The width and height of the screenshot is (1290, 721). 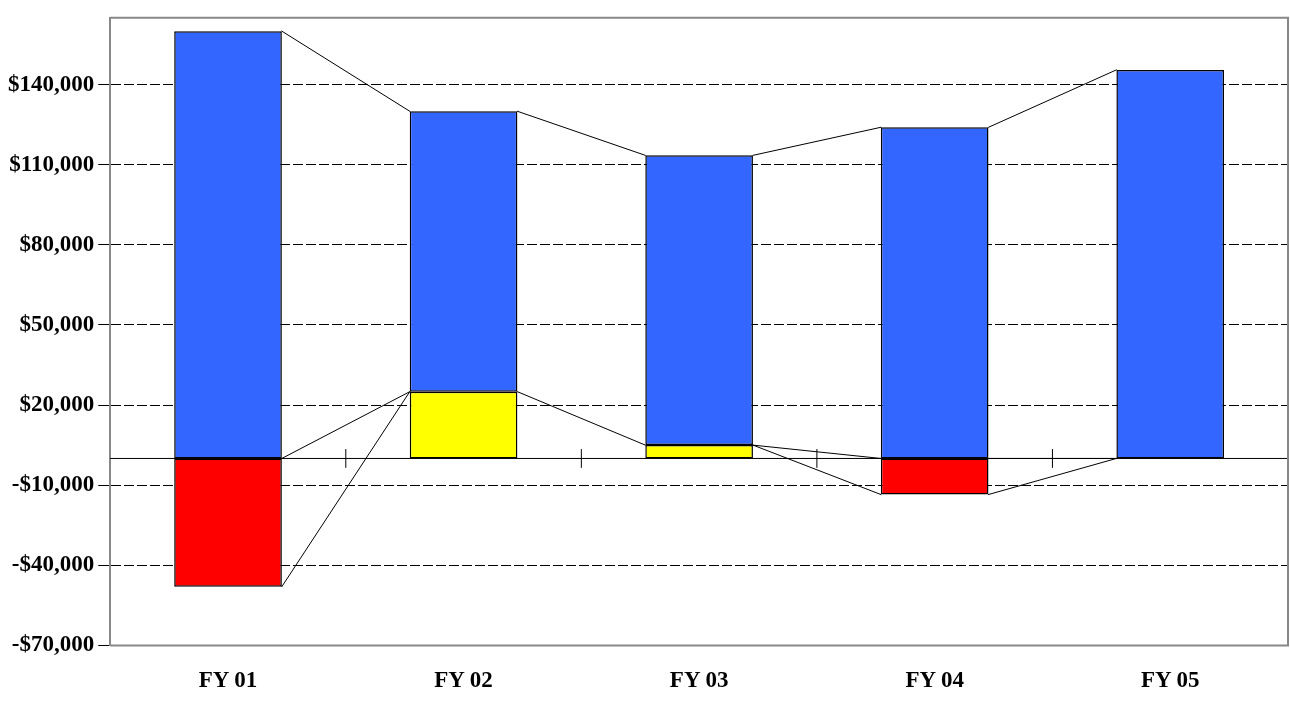 I want to click on y-tick-label: $20,000, so click(x=57, y=403).